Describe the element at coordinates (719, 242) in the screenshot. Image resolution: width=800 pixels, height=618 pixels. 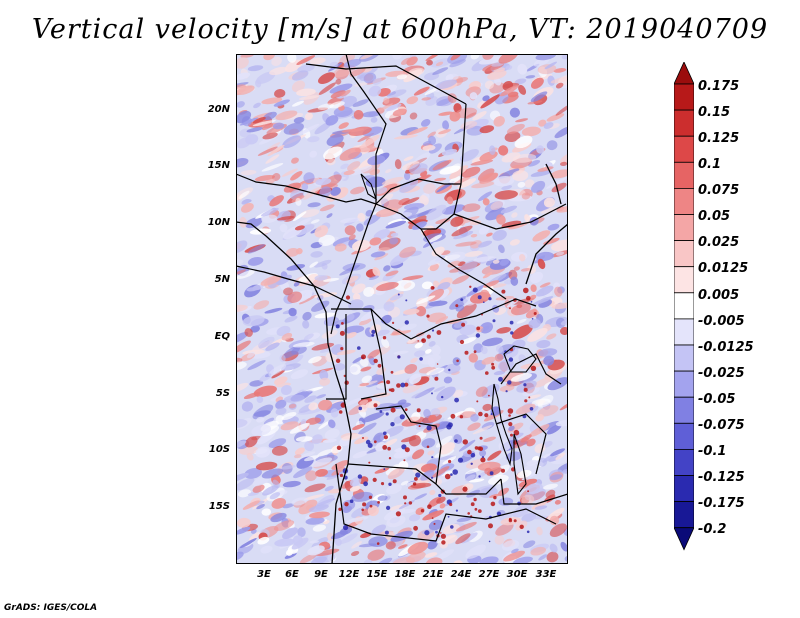
I see `colorbar-label: 0.025` at that location.